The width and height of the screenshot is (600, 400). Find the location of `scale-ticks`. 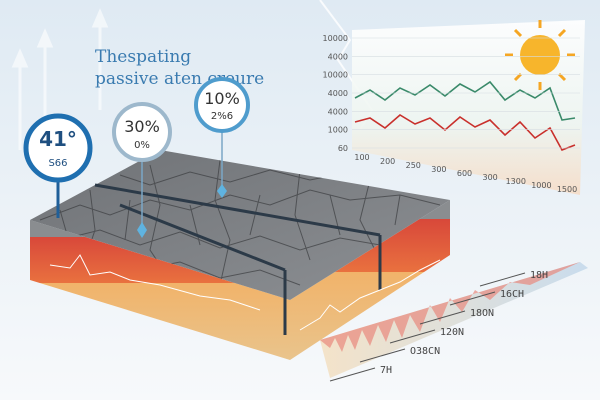

scale-ticks is located at coordinates (427, 327).